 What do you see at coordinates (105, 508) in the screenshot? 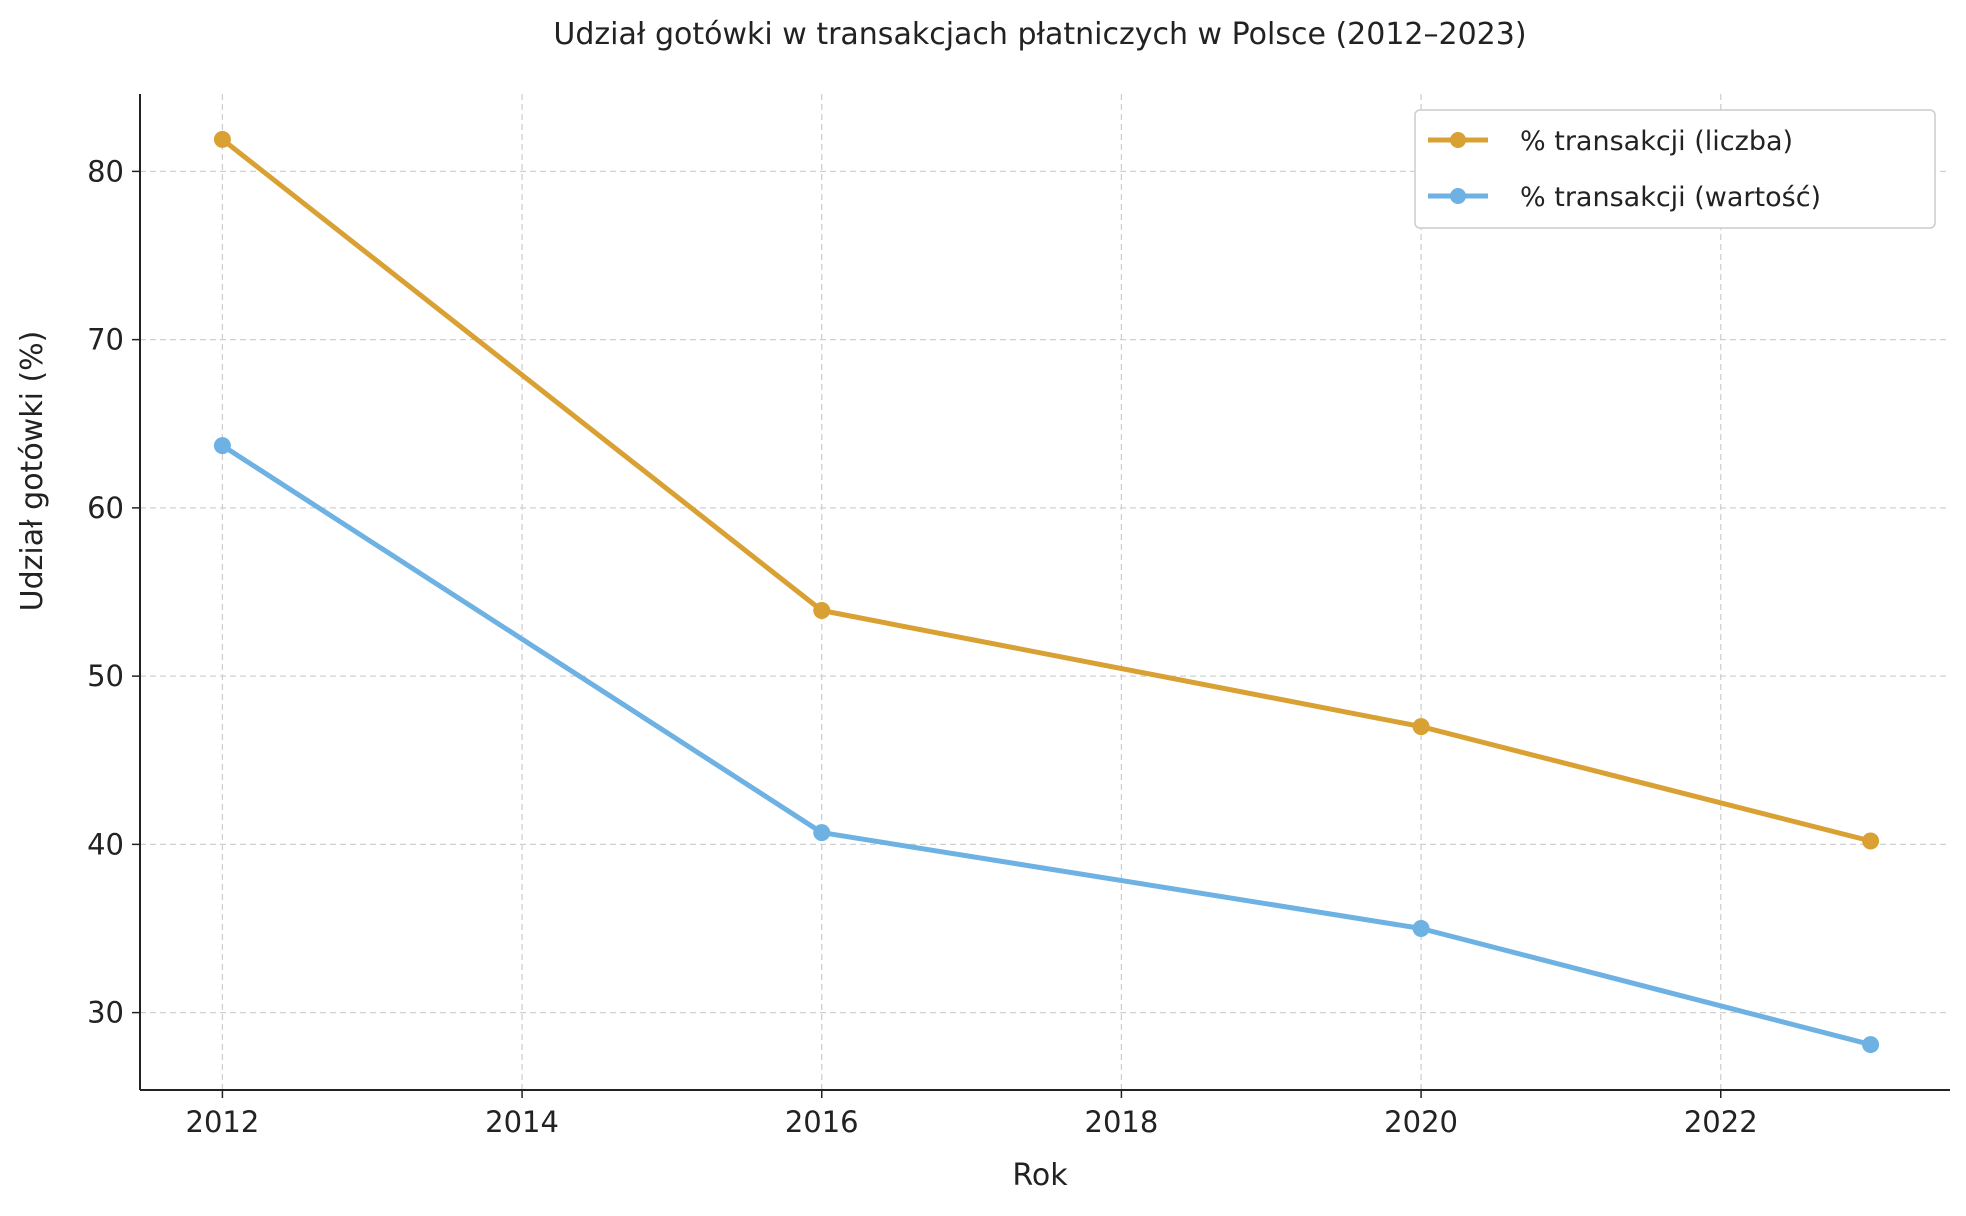
I see `y-tick-label: 60` at bounding box center [105, 508].